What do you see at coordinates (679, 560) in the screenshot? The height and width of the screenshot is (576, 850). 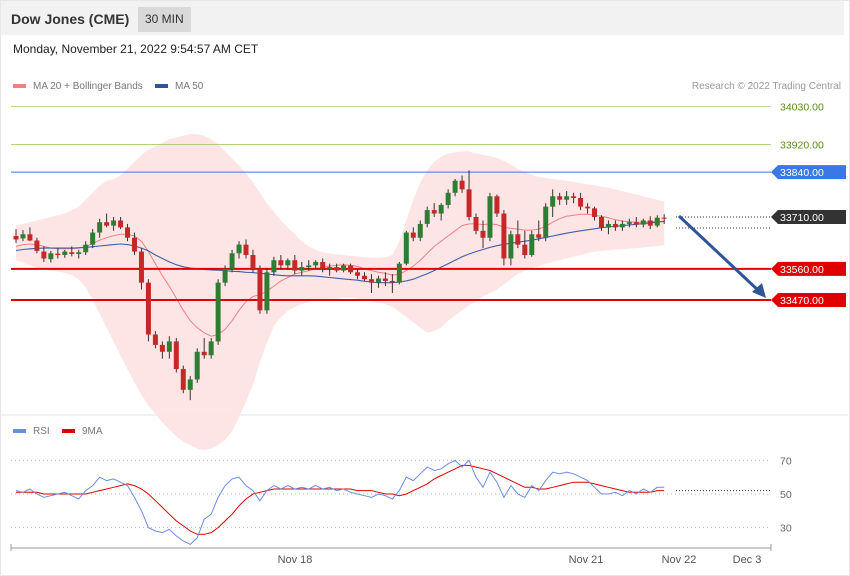 I see `x-tick-label: Nov 22` at bounding box center [679, 560].